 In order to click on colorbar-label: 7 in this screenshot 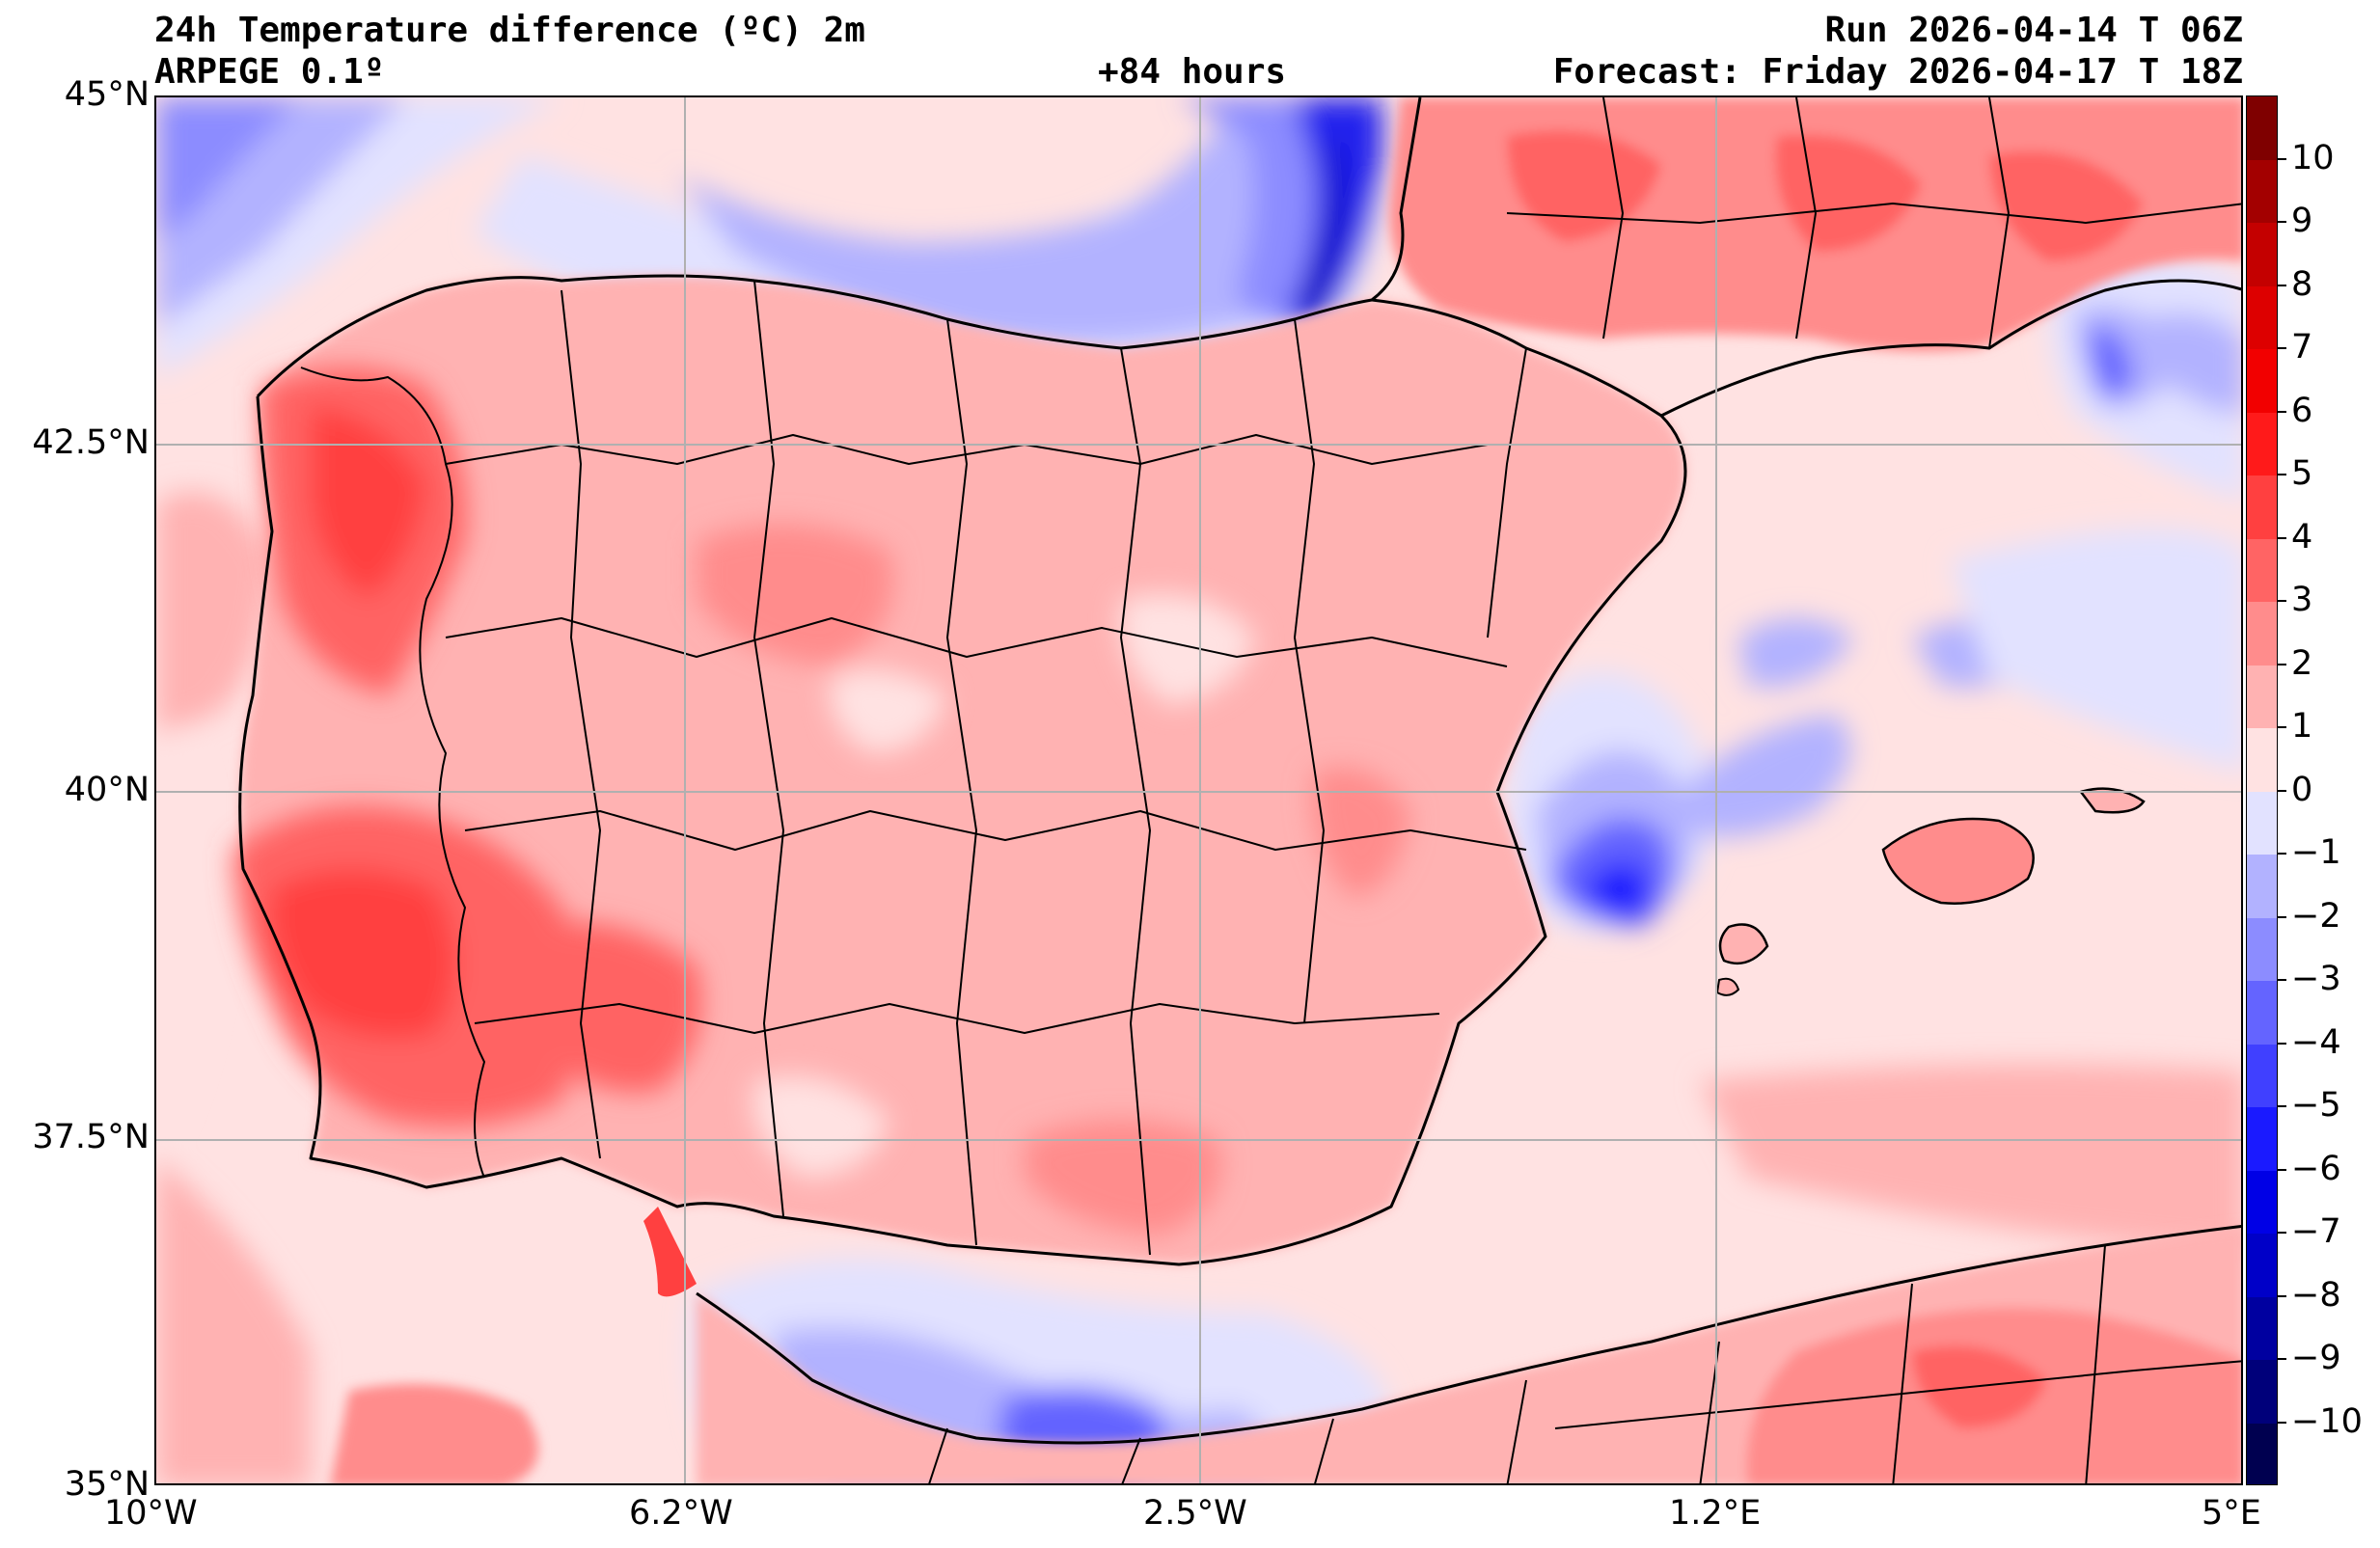, I will do `click(2302, 347)`.